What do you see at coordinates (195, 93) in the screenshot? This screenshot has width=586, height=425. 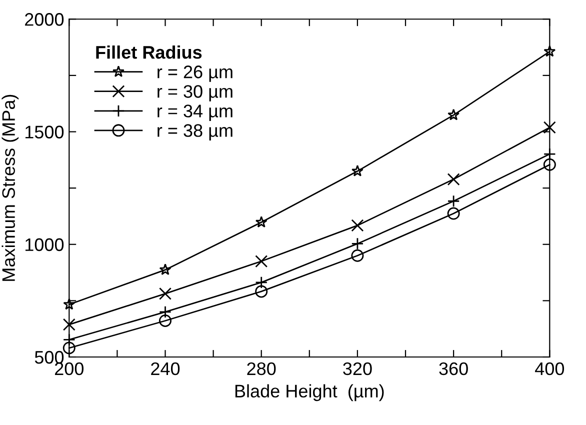 I see `legend-label: r = 30 µm` at bounding box center [195, 93].